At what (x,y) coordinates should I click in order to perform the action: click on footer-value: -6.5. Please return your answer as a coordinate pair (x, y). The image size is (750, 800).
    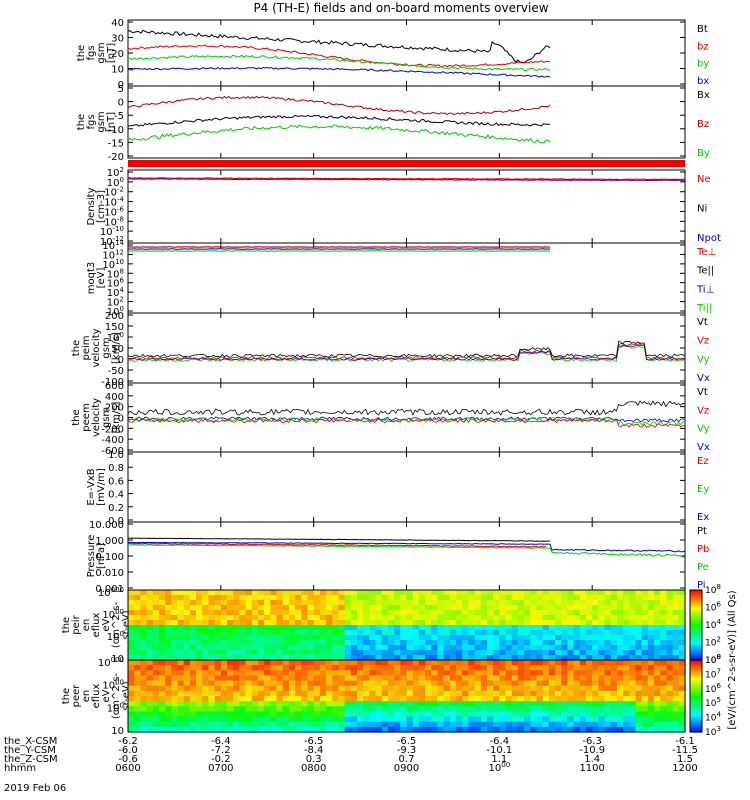
    Looking at the image, I should click on (407, 741).